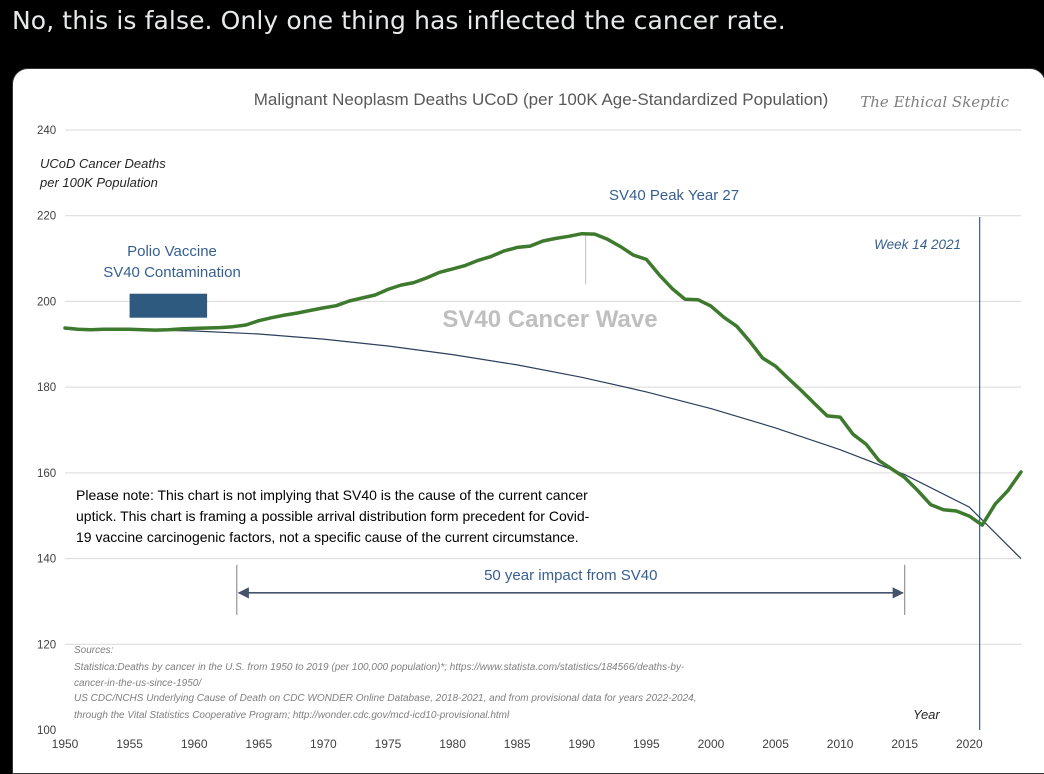 The image size is (1044, 774). What do you see at coordinates (646, 744) in the screenshot?
I see `x-tick-1995: 1995` at bounding box center [646, 744].